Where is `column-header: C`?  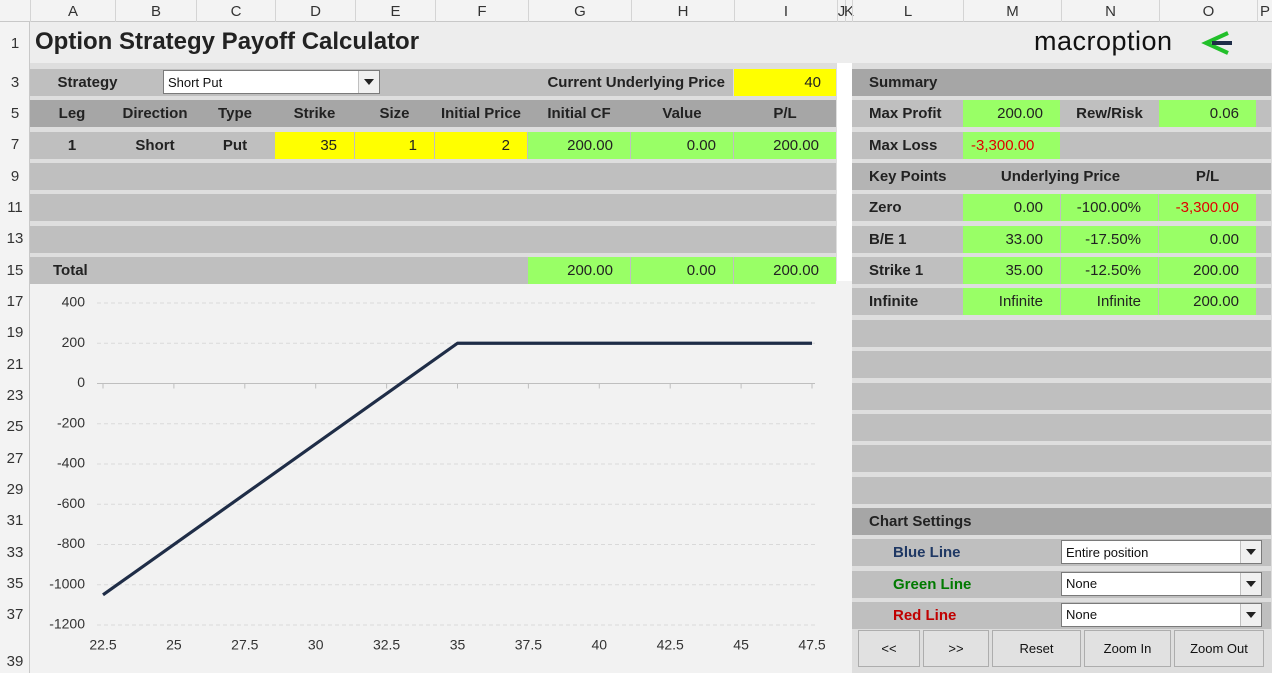 column-header: C is located at coordinates (235, 11).